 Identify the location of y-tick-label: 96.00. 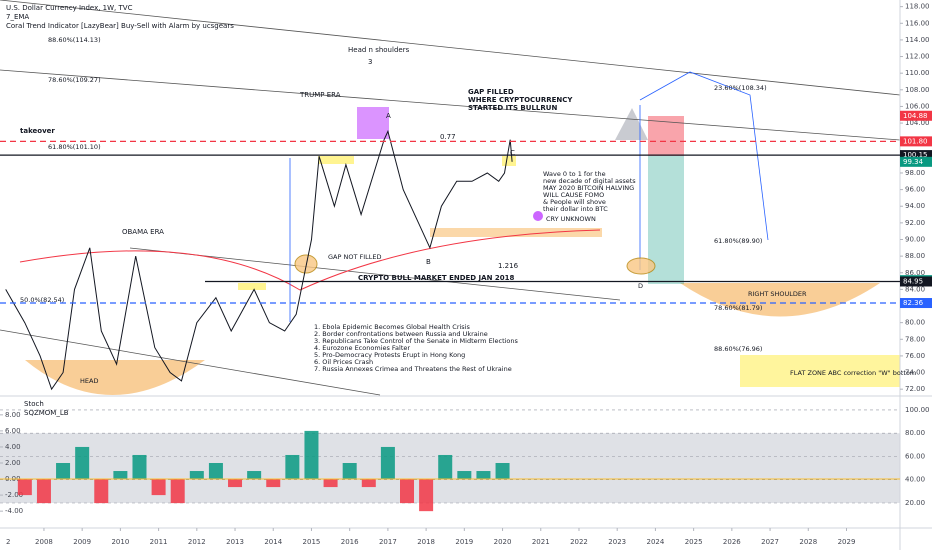
(915, 190).